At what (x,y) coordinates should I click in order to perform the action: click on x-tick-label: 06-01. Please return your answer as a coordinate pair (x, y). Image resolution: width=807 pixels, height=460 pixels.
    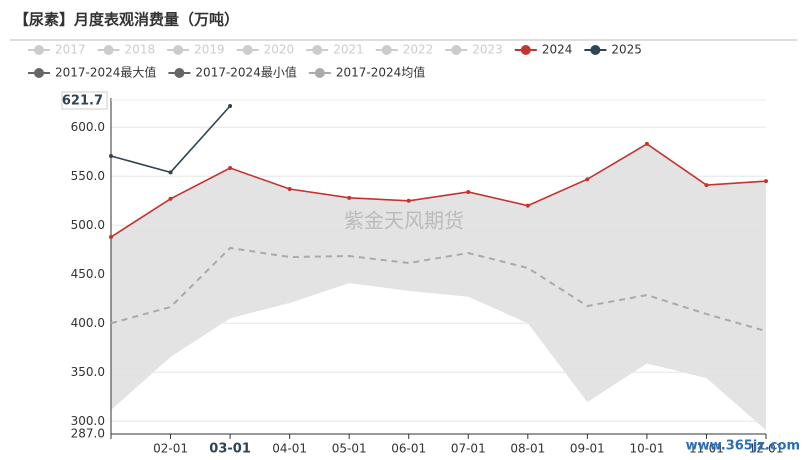
    Looking at the image, I should click on (408, 449).